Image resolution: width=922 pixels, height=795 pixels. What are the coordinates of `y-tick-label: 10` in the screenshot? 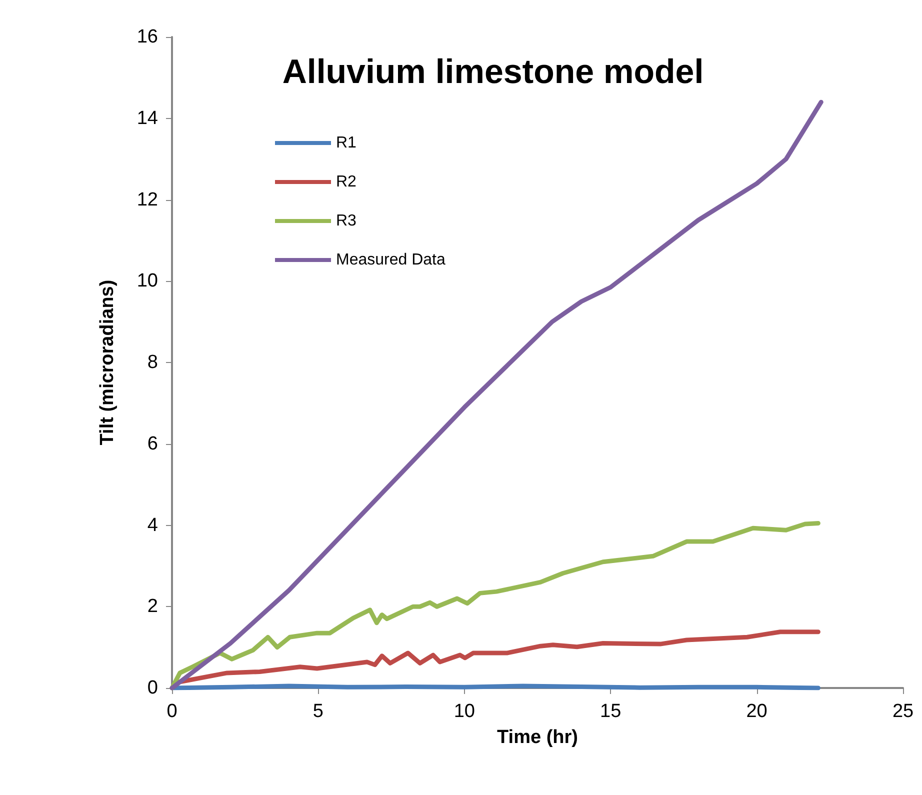 It's located at (147, 281).